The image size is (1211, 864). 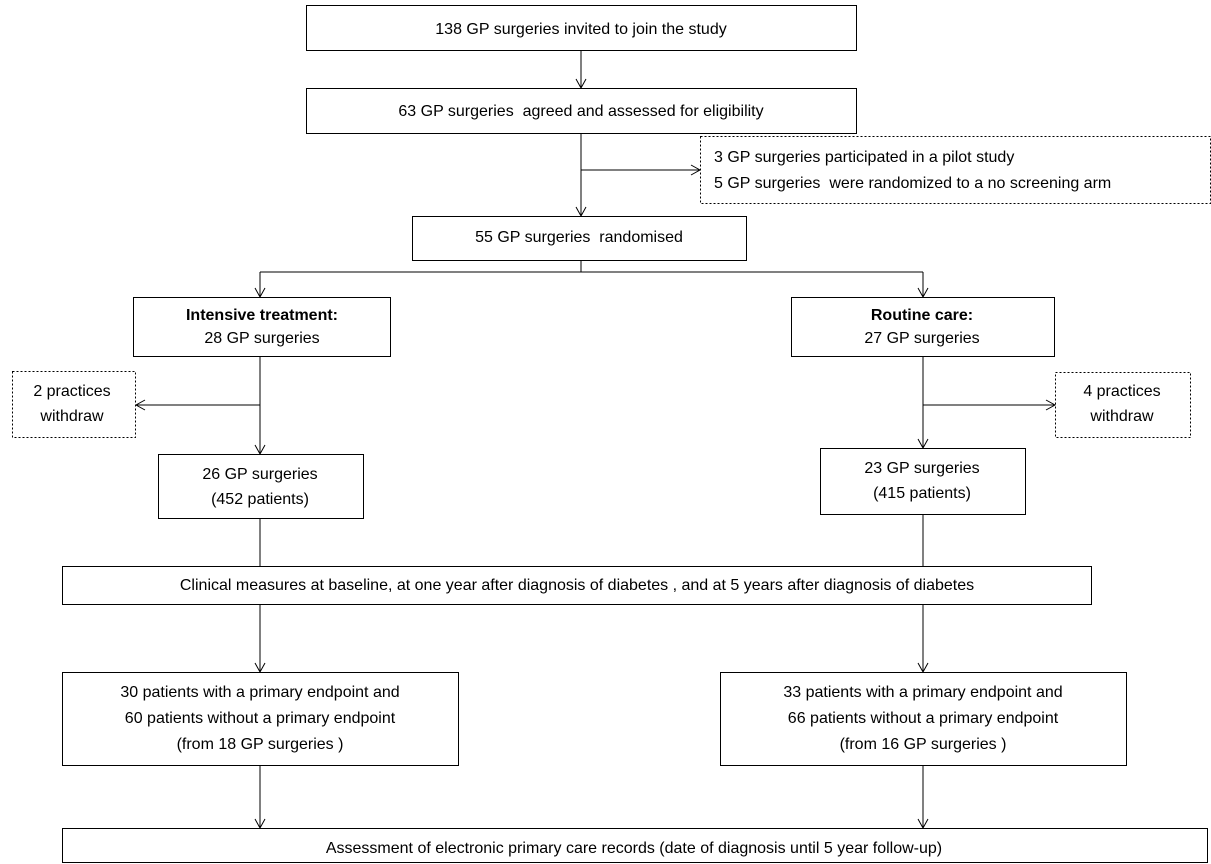 I want to click on node-text: 30 patients with a primary endpoint and, so click(x=259, y=692).